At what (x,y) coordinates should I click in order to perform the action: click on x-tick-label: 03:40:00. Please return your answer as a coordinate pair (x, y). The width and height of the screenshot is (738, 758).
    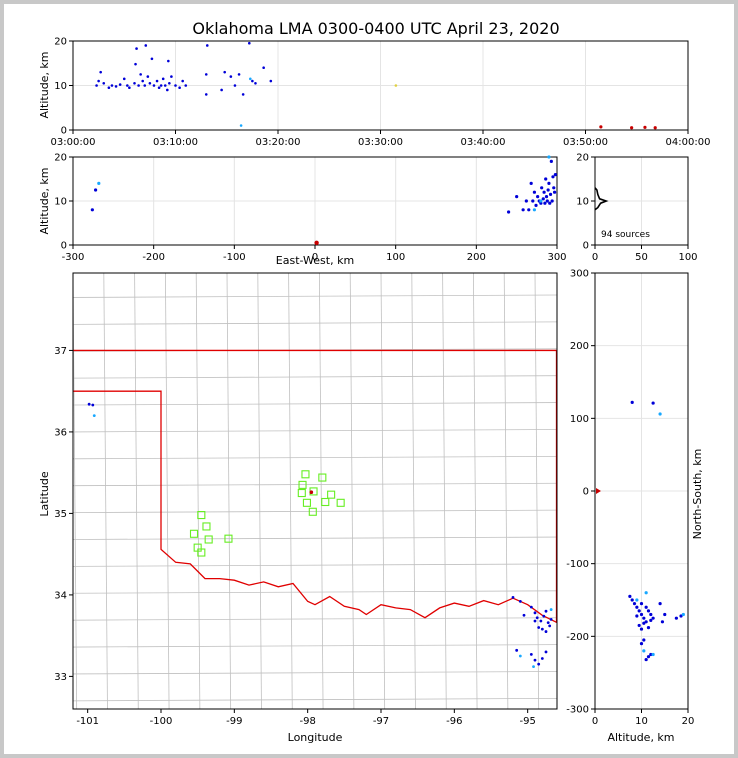
    Looking at the image, I should click on (483, 142).